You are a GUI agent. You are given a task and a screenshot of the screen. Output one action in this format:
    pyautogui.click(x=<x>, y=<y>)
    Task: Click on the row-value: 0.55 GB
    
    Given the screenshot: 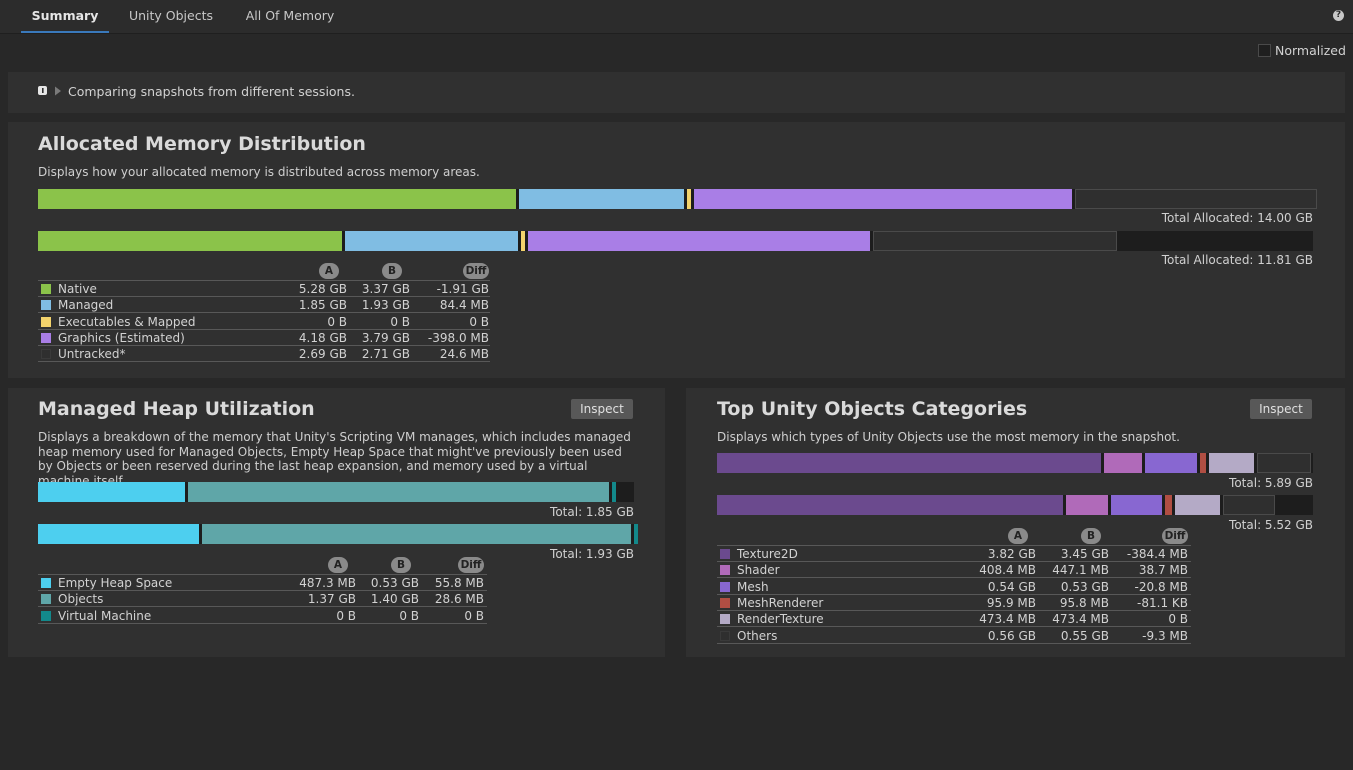 What is the action you would take?
    pyautogui.click(x=1084, y=635)
    